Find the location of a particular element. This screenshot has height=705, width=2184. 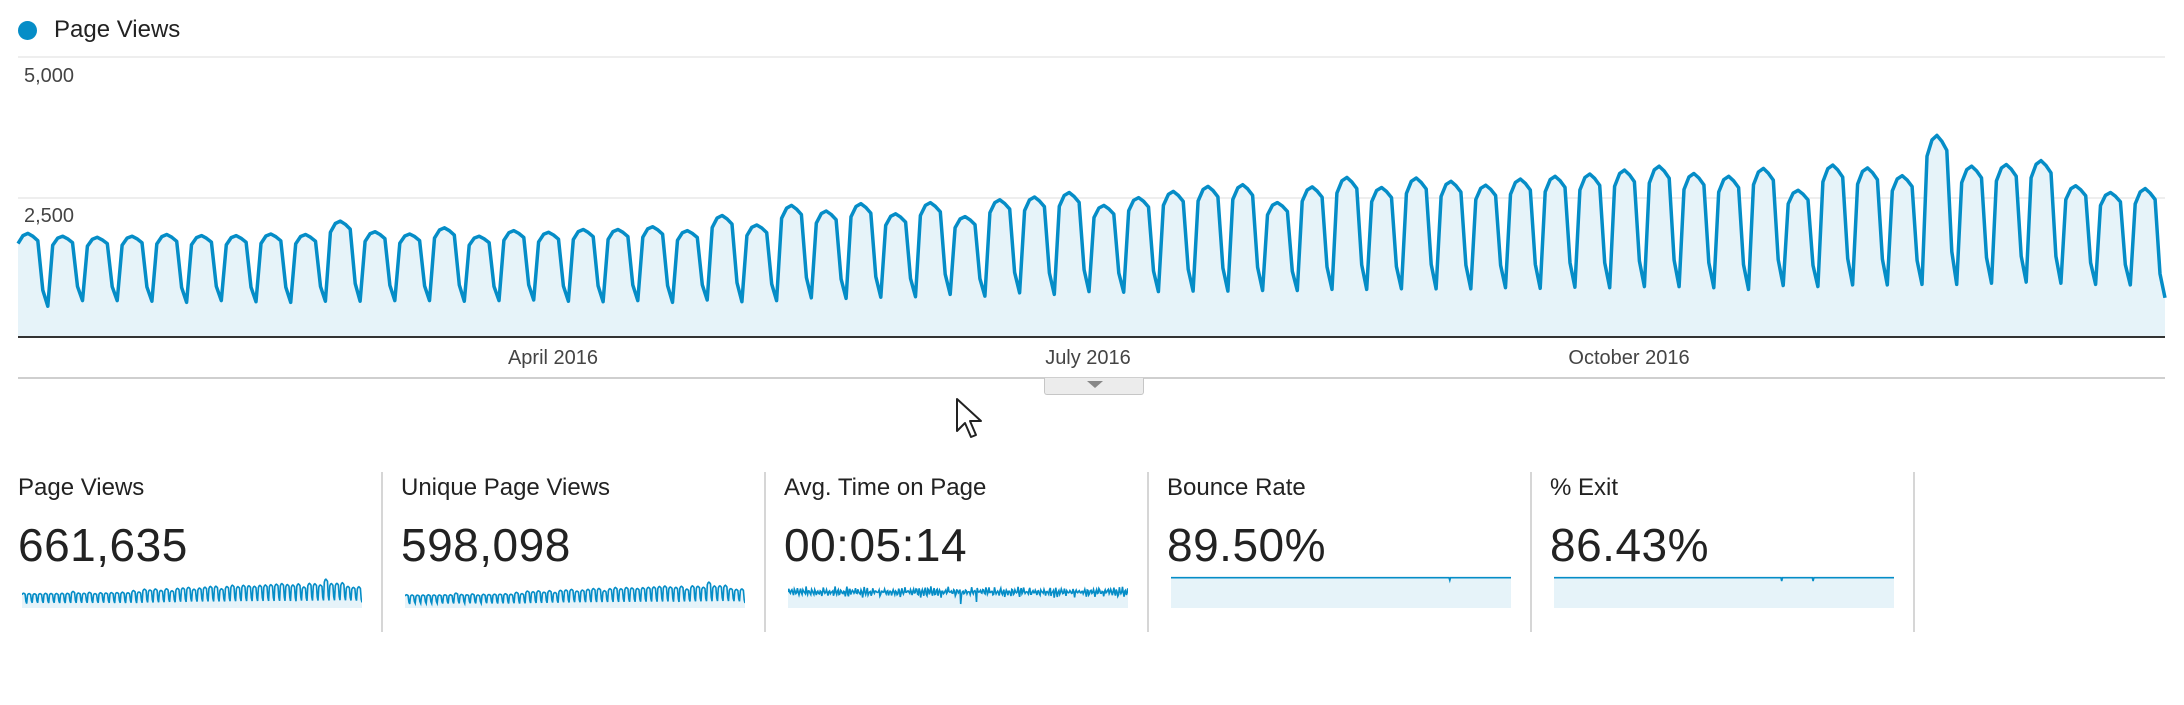

metric-value: 661,635 is located at coordinates (103, 545).